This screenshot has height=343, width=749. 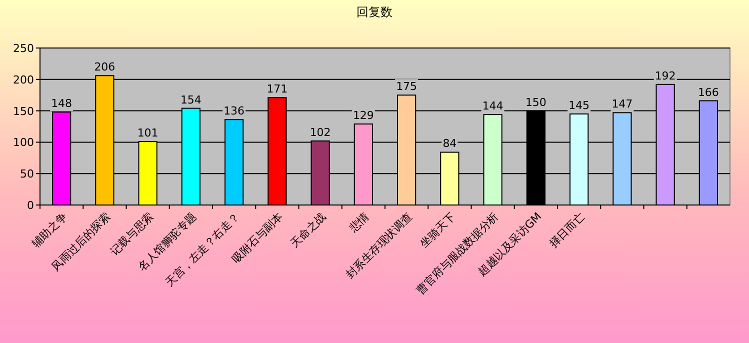 What do you see at coordinates (308, 230) in the screenshot?
I see `x-tick-label: 天命之战` at bounding box center [308, 230].